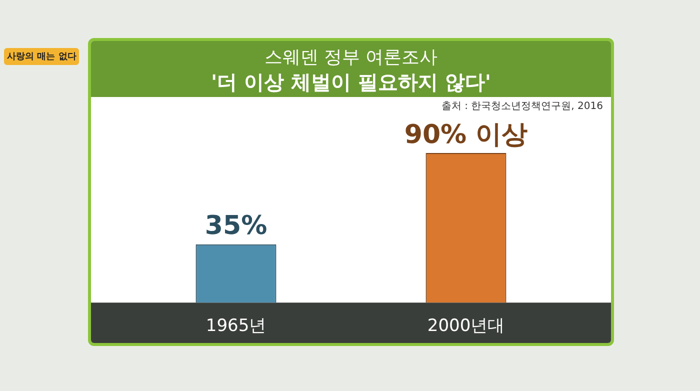 This screenshot has height=391, width=700. I want to click on x-tick-label: 2000년대, so click(466, 326).